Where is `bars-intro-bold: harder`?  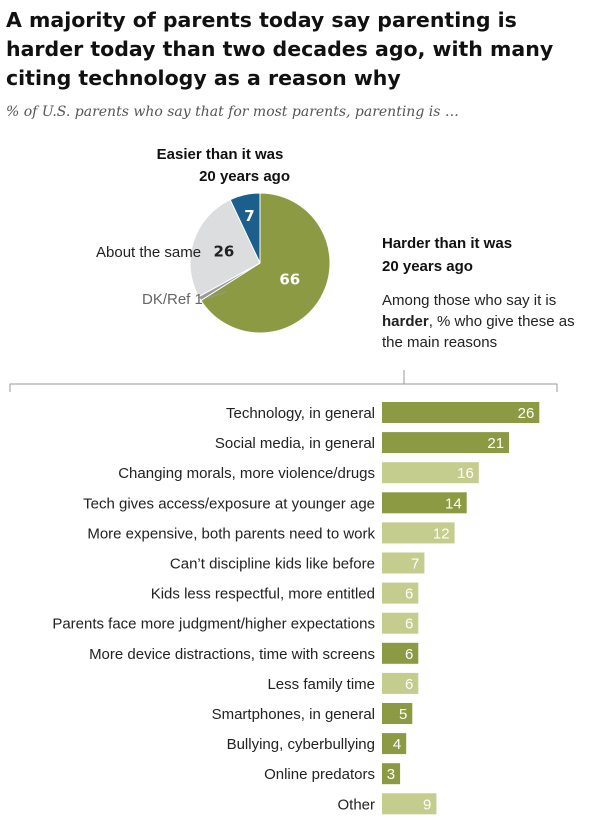 bars-intro-bold: harder is located at coordinates (405, 321).